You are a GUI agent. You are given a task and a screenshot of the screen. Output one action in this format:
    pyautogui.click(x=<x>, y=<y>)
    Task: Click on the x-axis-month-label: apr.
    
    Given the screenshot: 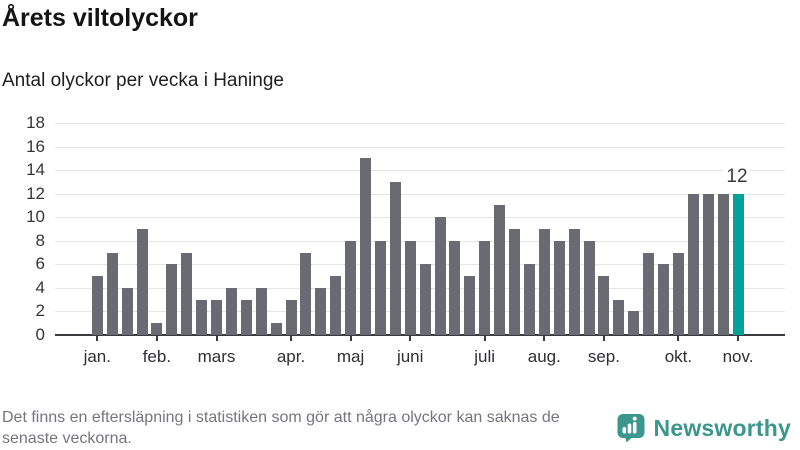 What is the action you would take?
    pyautogui.click(x=291, y=356)
    